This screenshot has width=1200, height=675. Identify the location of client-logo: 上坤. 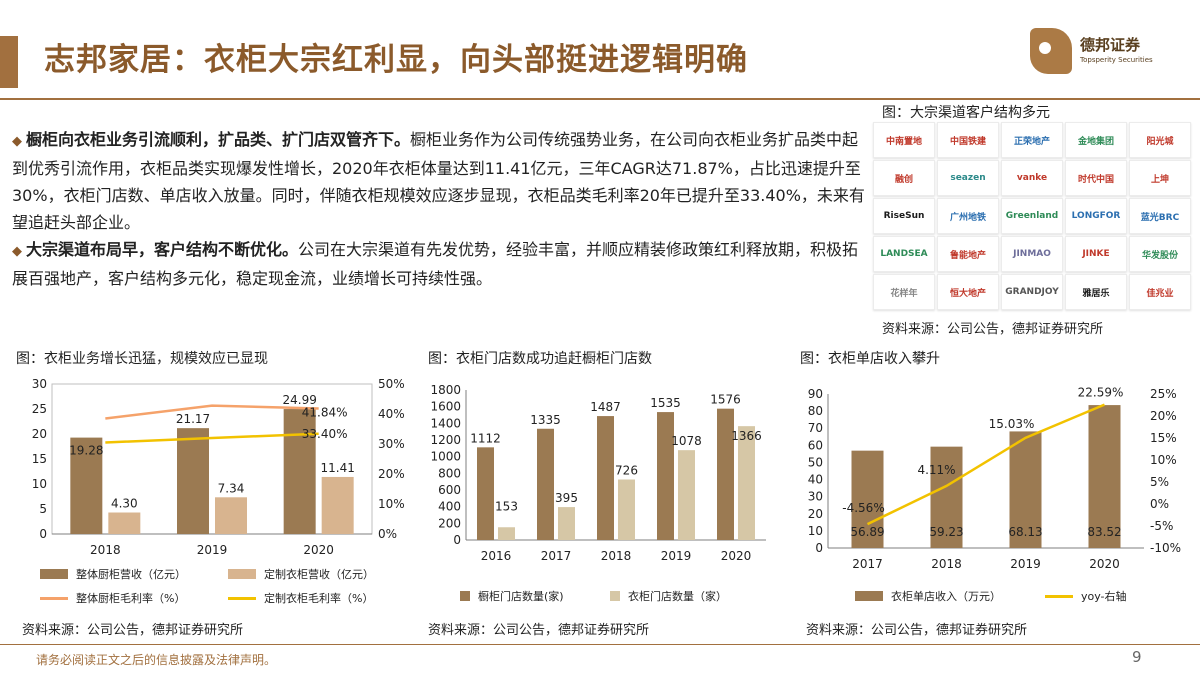
(1160, 178).